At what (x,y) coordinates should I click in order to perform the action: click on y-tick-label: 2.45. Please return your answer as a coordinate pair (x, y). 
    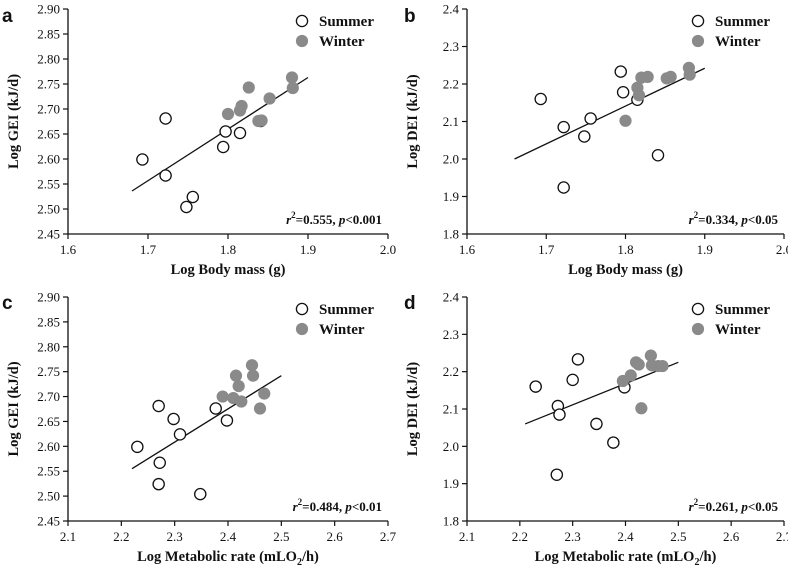
    Looking at the image, I should click on (48, 234).